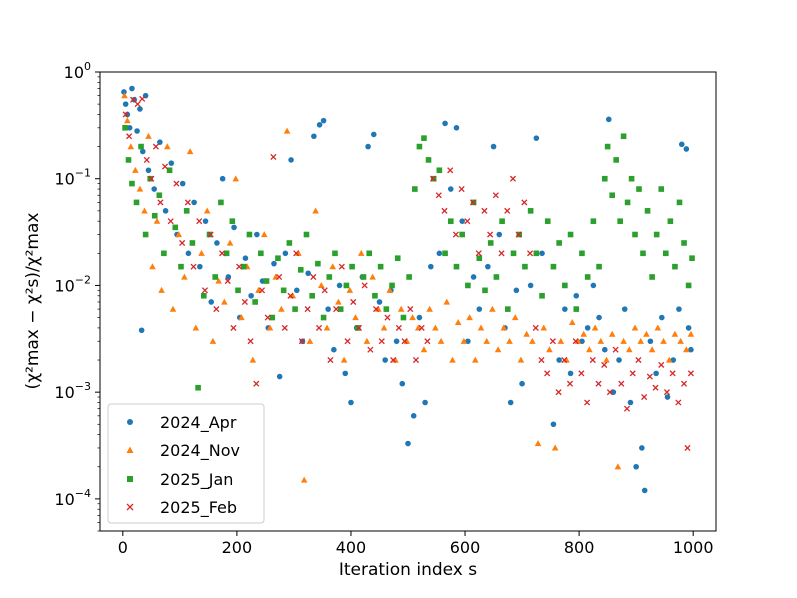 The width and height of the screenshot is (797, 598). Describe the element at coordinates (200, 451) in the screenshot. I see `legend-label: 2024_Nov` at that location.